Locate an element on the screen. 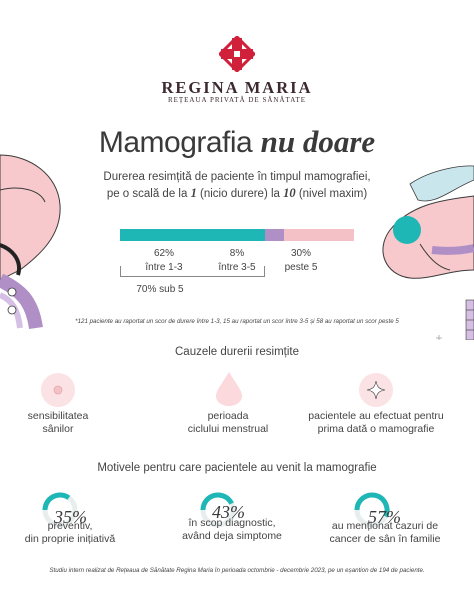 This screenshot has height=592, width=474. causes-title: Cauzele durerii resimțite is located at coordinates (237, 352).